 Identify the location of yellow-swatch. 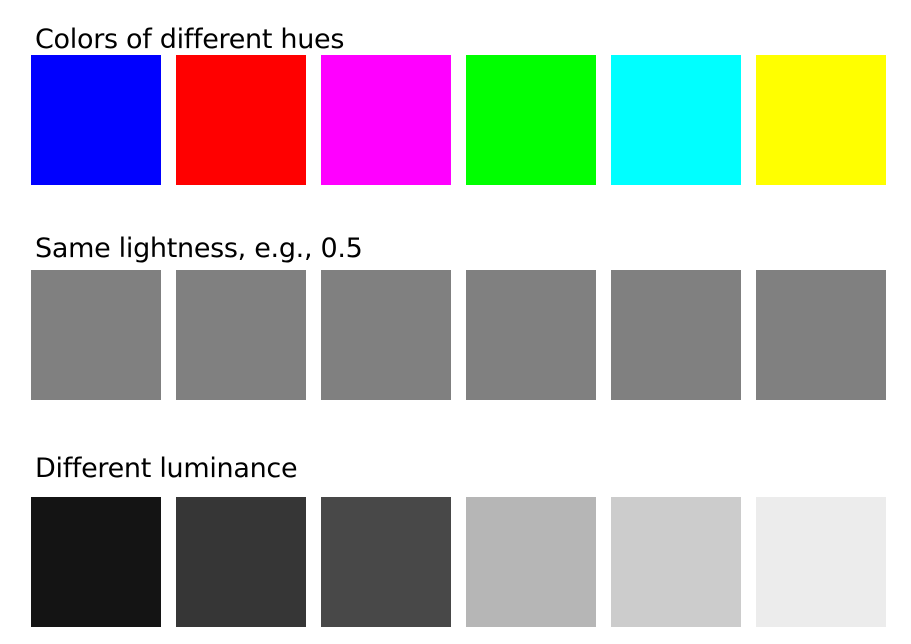
(821, 120).